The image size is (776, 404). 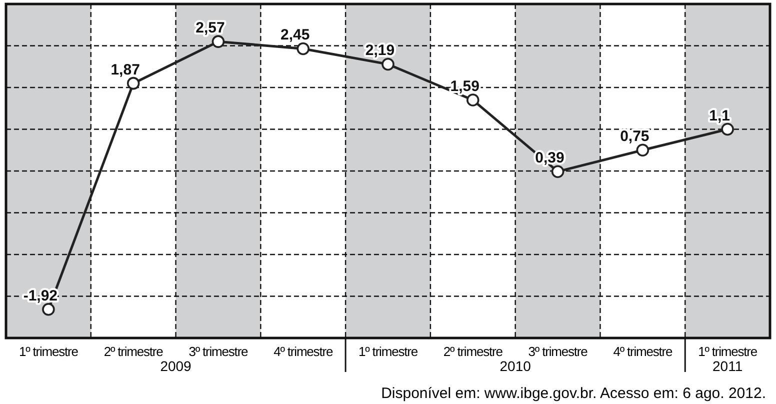 I want to click on data-label: 2,45, so click(x=295, y=35).